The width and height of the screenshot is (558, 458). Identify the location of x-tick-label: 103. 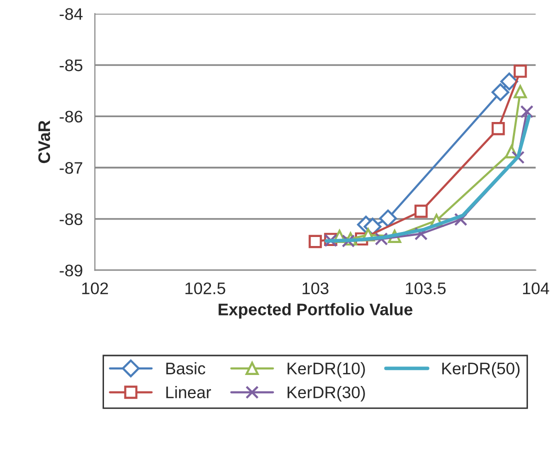
(315, 288).